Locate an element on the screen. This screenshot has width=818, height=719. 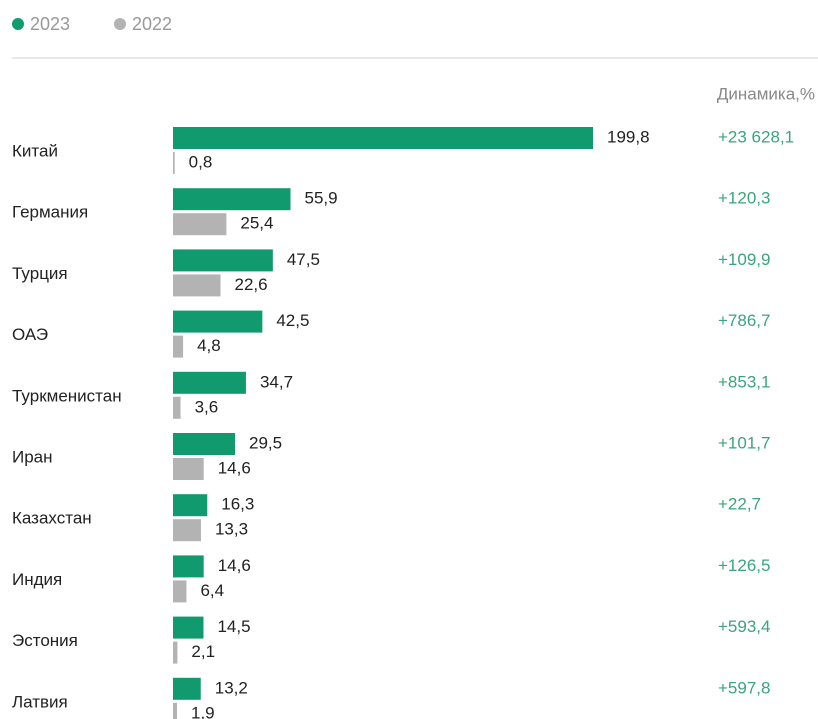
category-label: Туркменистан is located at coordinates (67, 395).